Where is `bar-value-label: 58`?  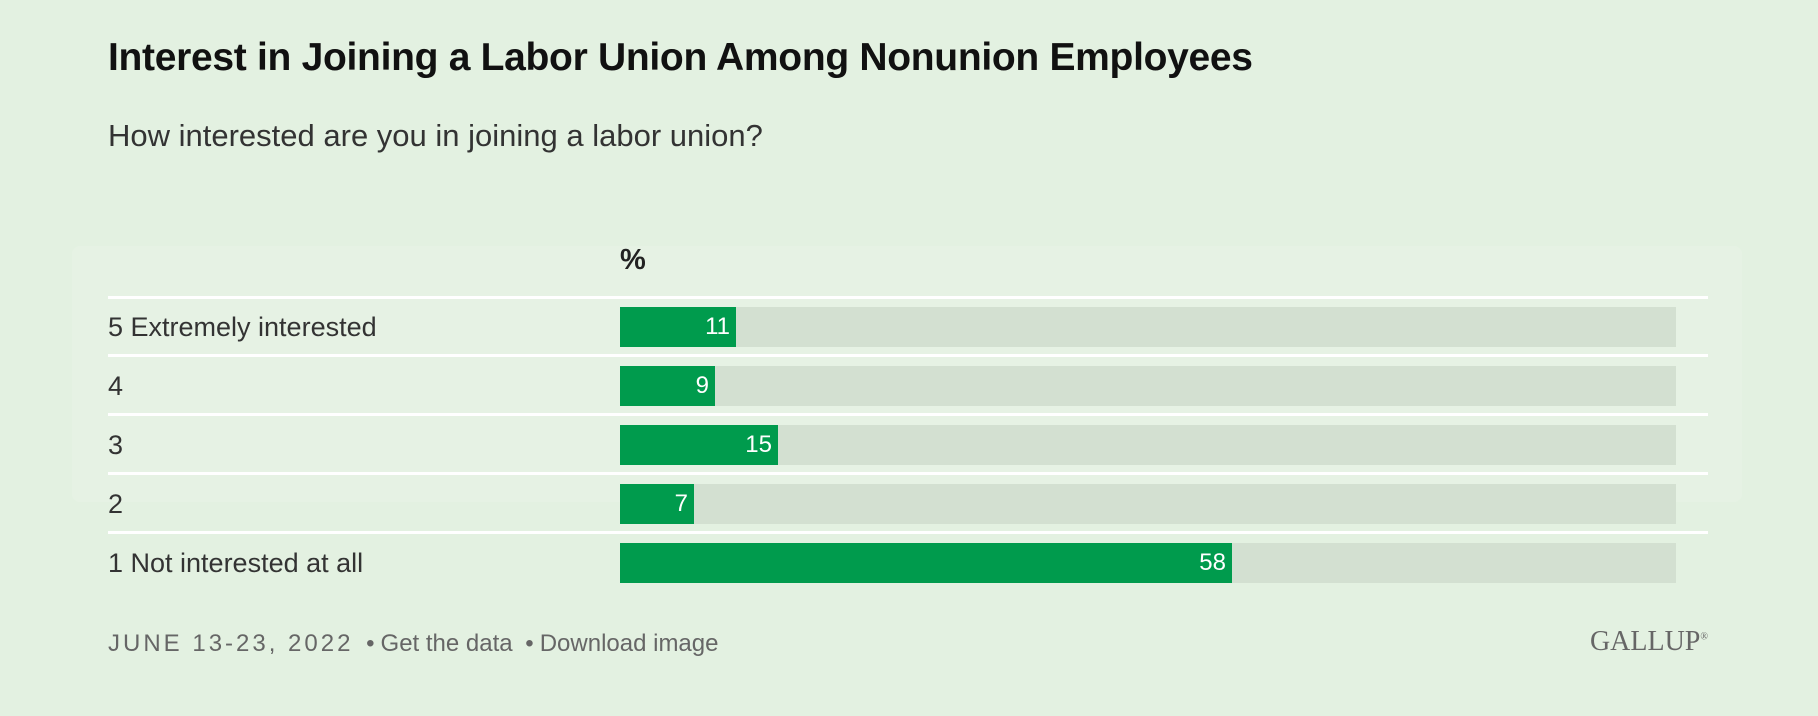
bar-value-label: 58 is located at coordinates (1212, 562).